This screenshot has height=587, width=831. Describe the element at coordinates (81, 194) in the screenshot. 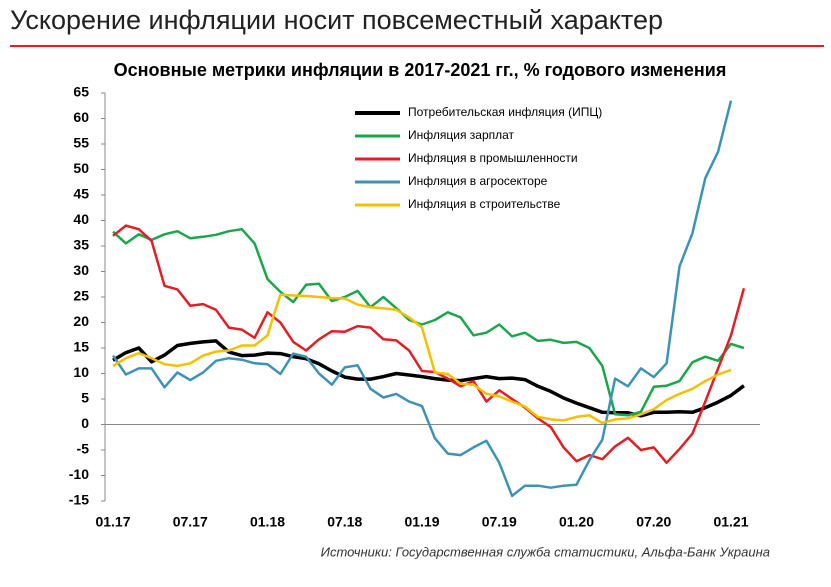

I see `y-tick-label: 45` at that location.